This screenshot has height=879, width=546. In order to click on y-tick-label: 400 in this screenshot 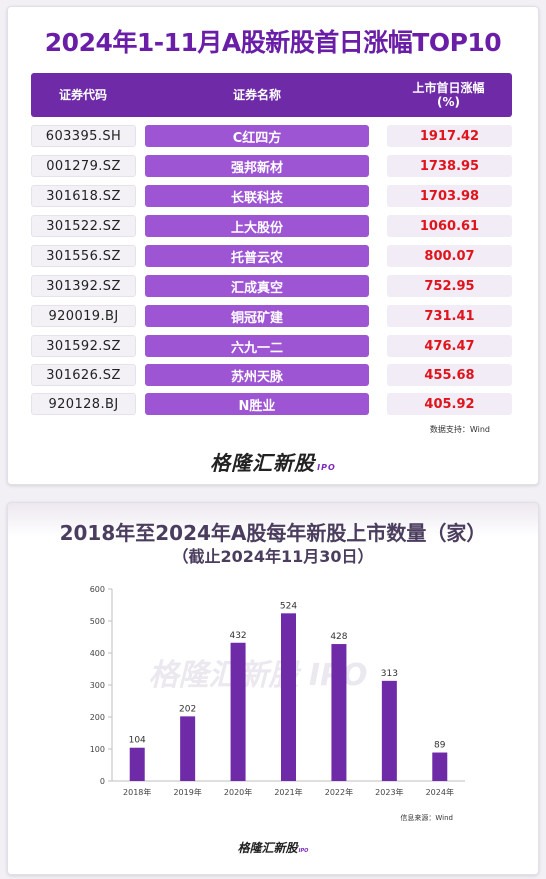, I will do `click(97, 653)`.